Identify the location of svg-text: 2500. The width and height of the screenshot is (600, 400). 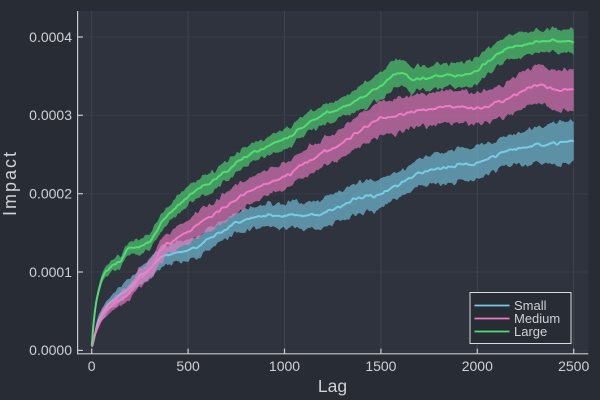
(573, 366).